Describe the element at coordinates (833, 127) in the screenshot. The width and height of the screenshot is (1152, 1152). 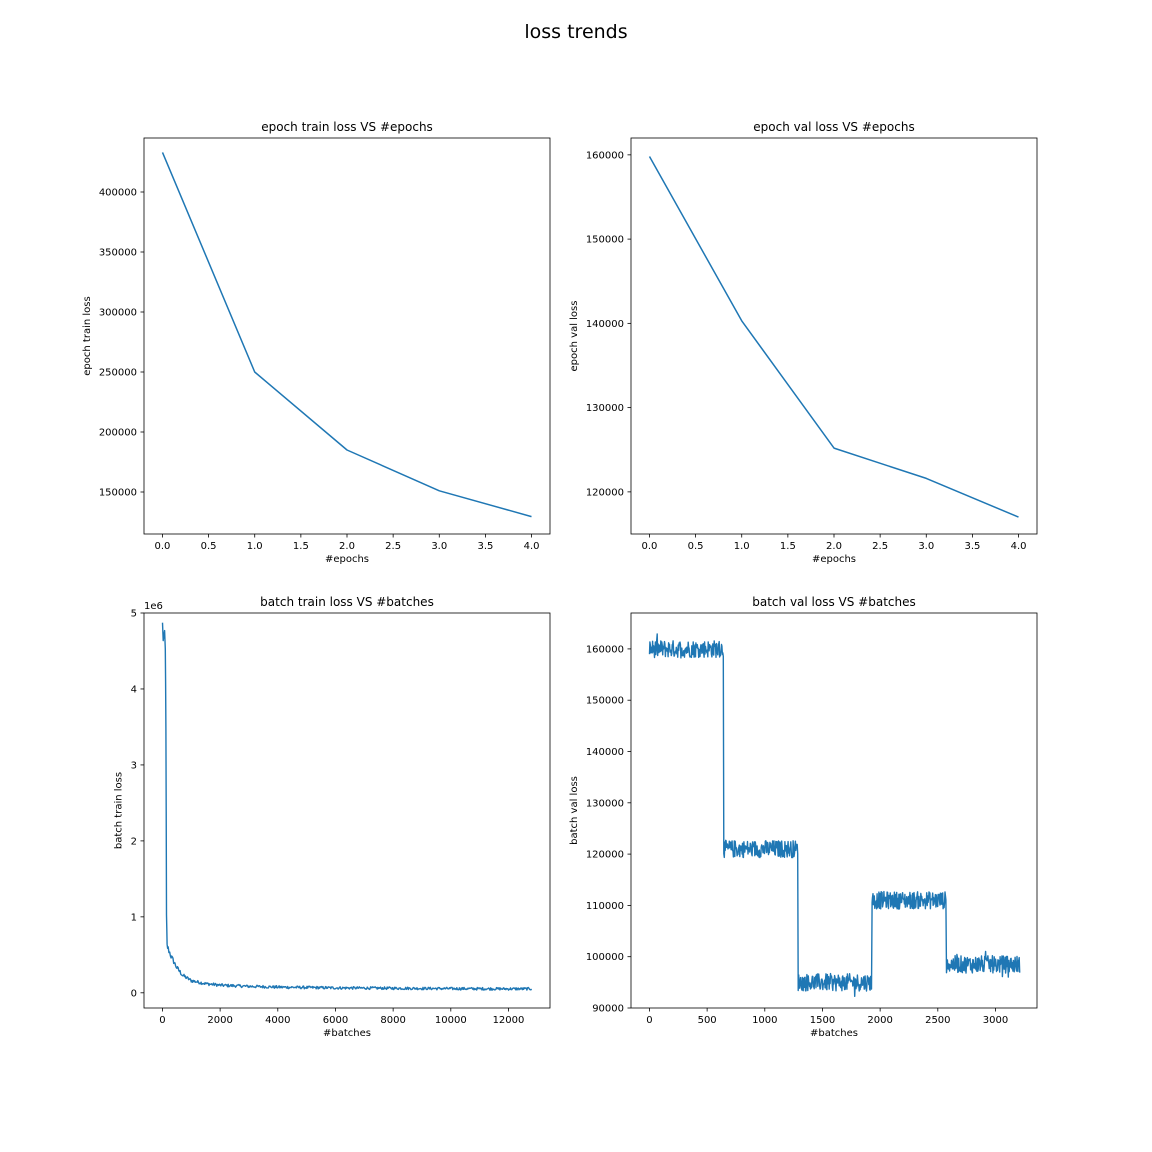
I see `epoch-val-loss-title: epoch val loss VS #epochs` at that location.